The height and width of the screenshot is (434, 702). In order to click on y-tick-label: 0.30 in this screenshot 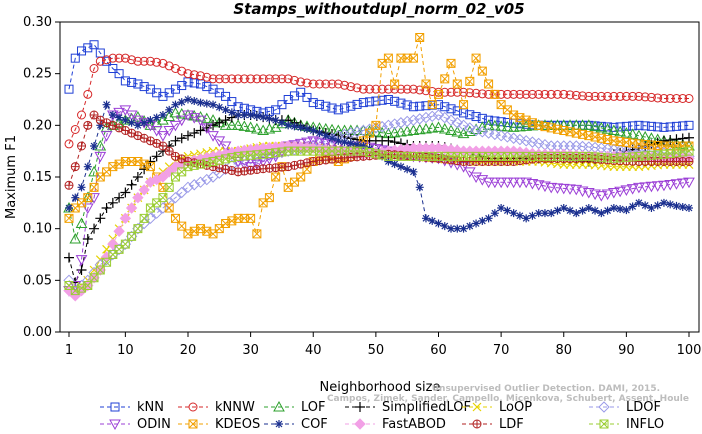, I will do `click(37, 22)`.